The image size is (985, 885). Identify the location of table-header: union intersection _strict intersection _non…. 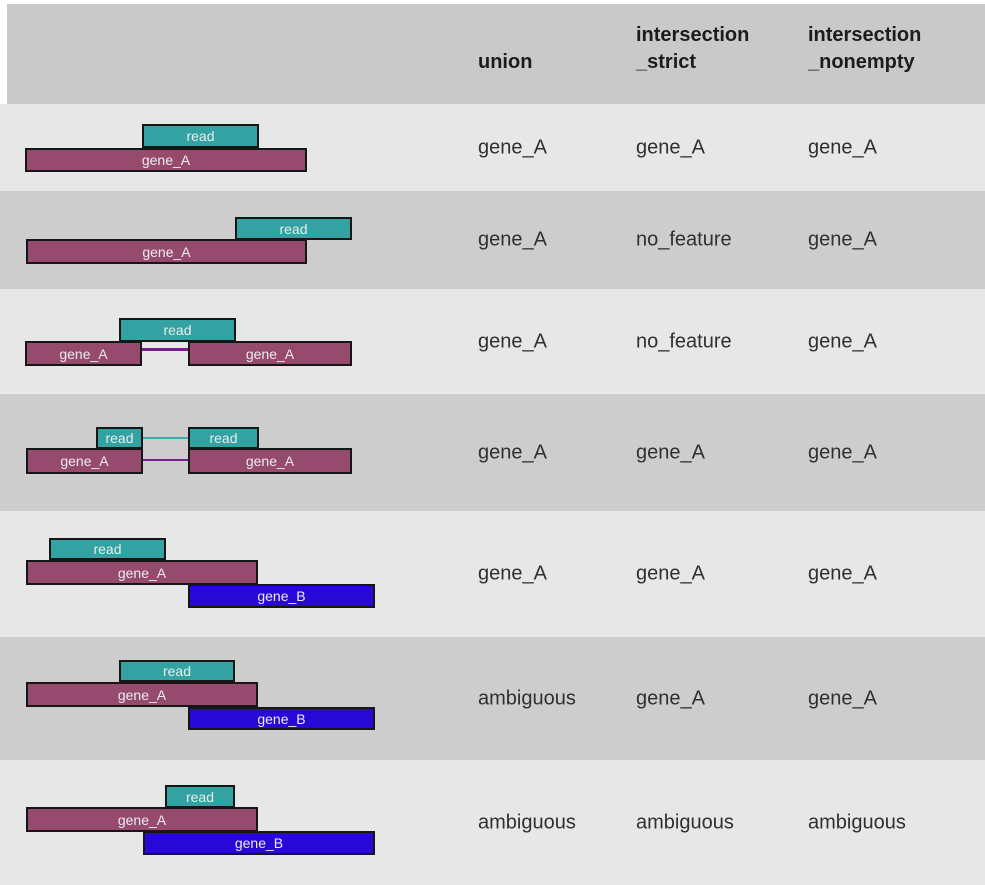
(496, 54).